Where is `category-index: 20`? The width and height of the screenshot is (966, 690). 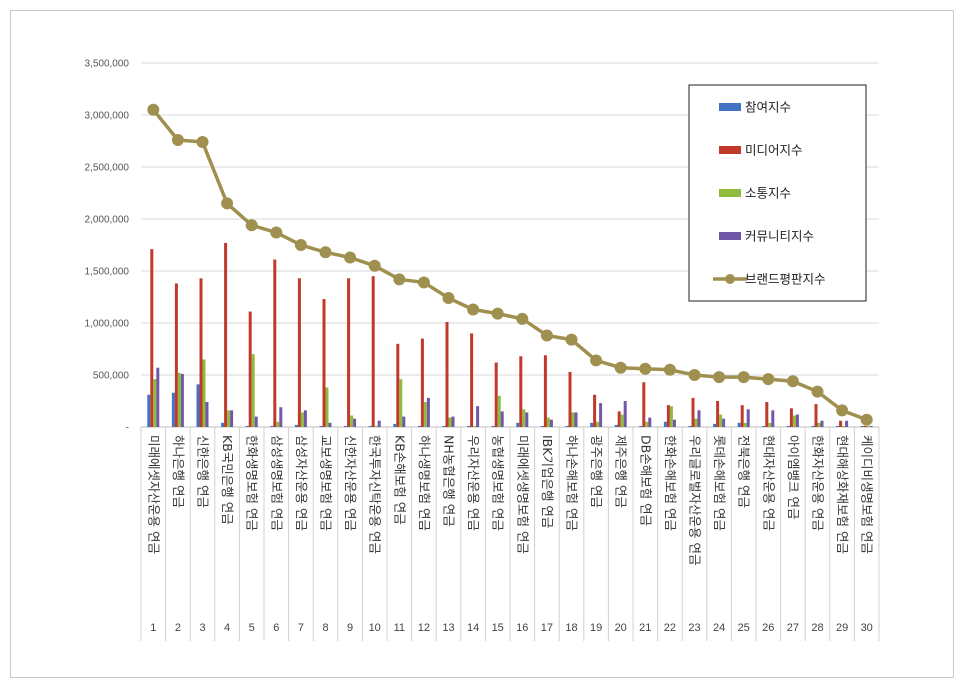
category-index: 20 is located at coordinates (621, 628).